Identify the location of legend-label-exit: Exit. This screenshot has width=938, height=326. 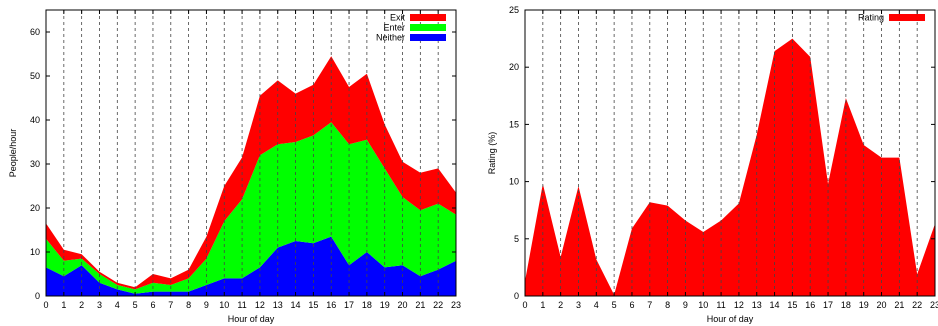
(398, 18).